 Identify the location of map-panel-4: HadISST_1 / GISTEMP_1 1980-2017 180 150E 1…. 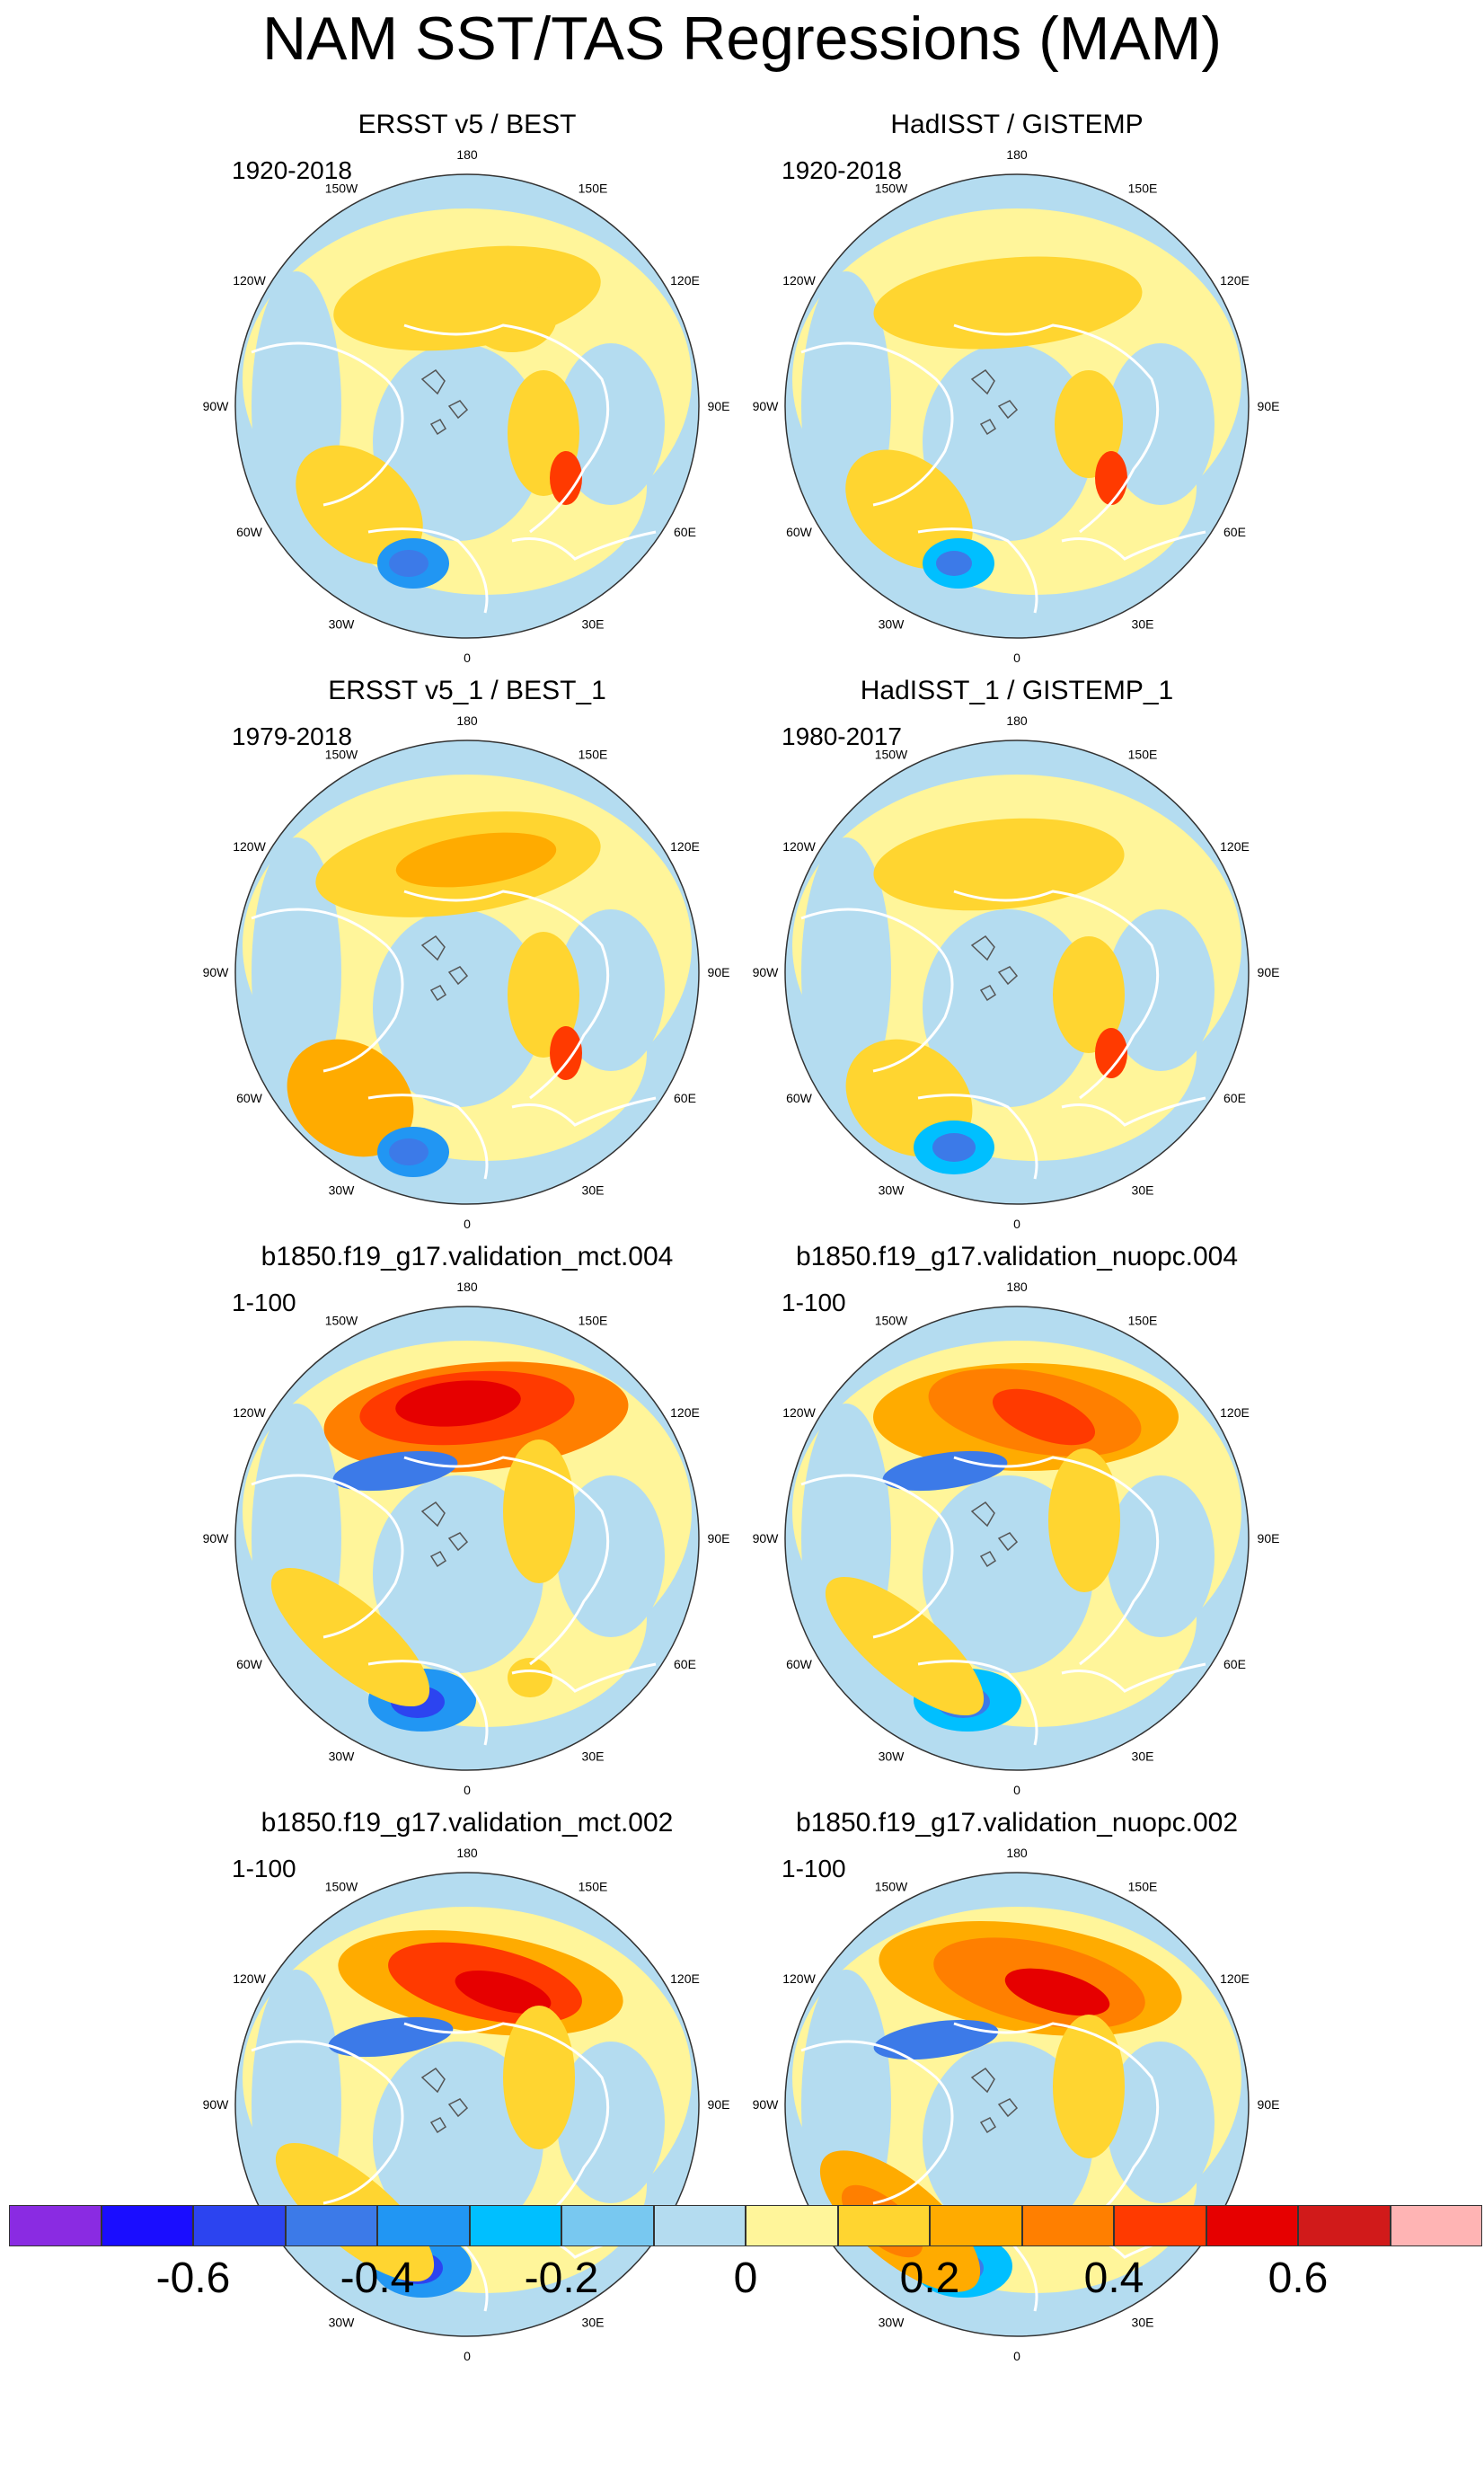
(1017, 955).